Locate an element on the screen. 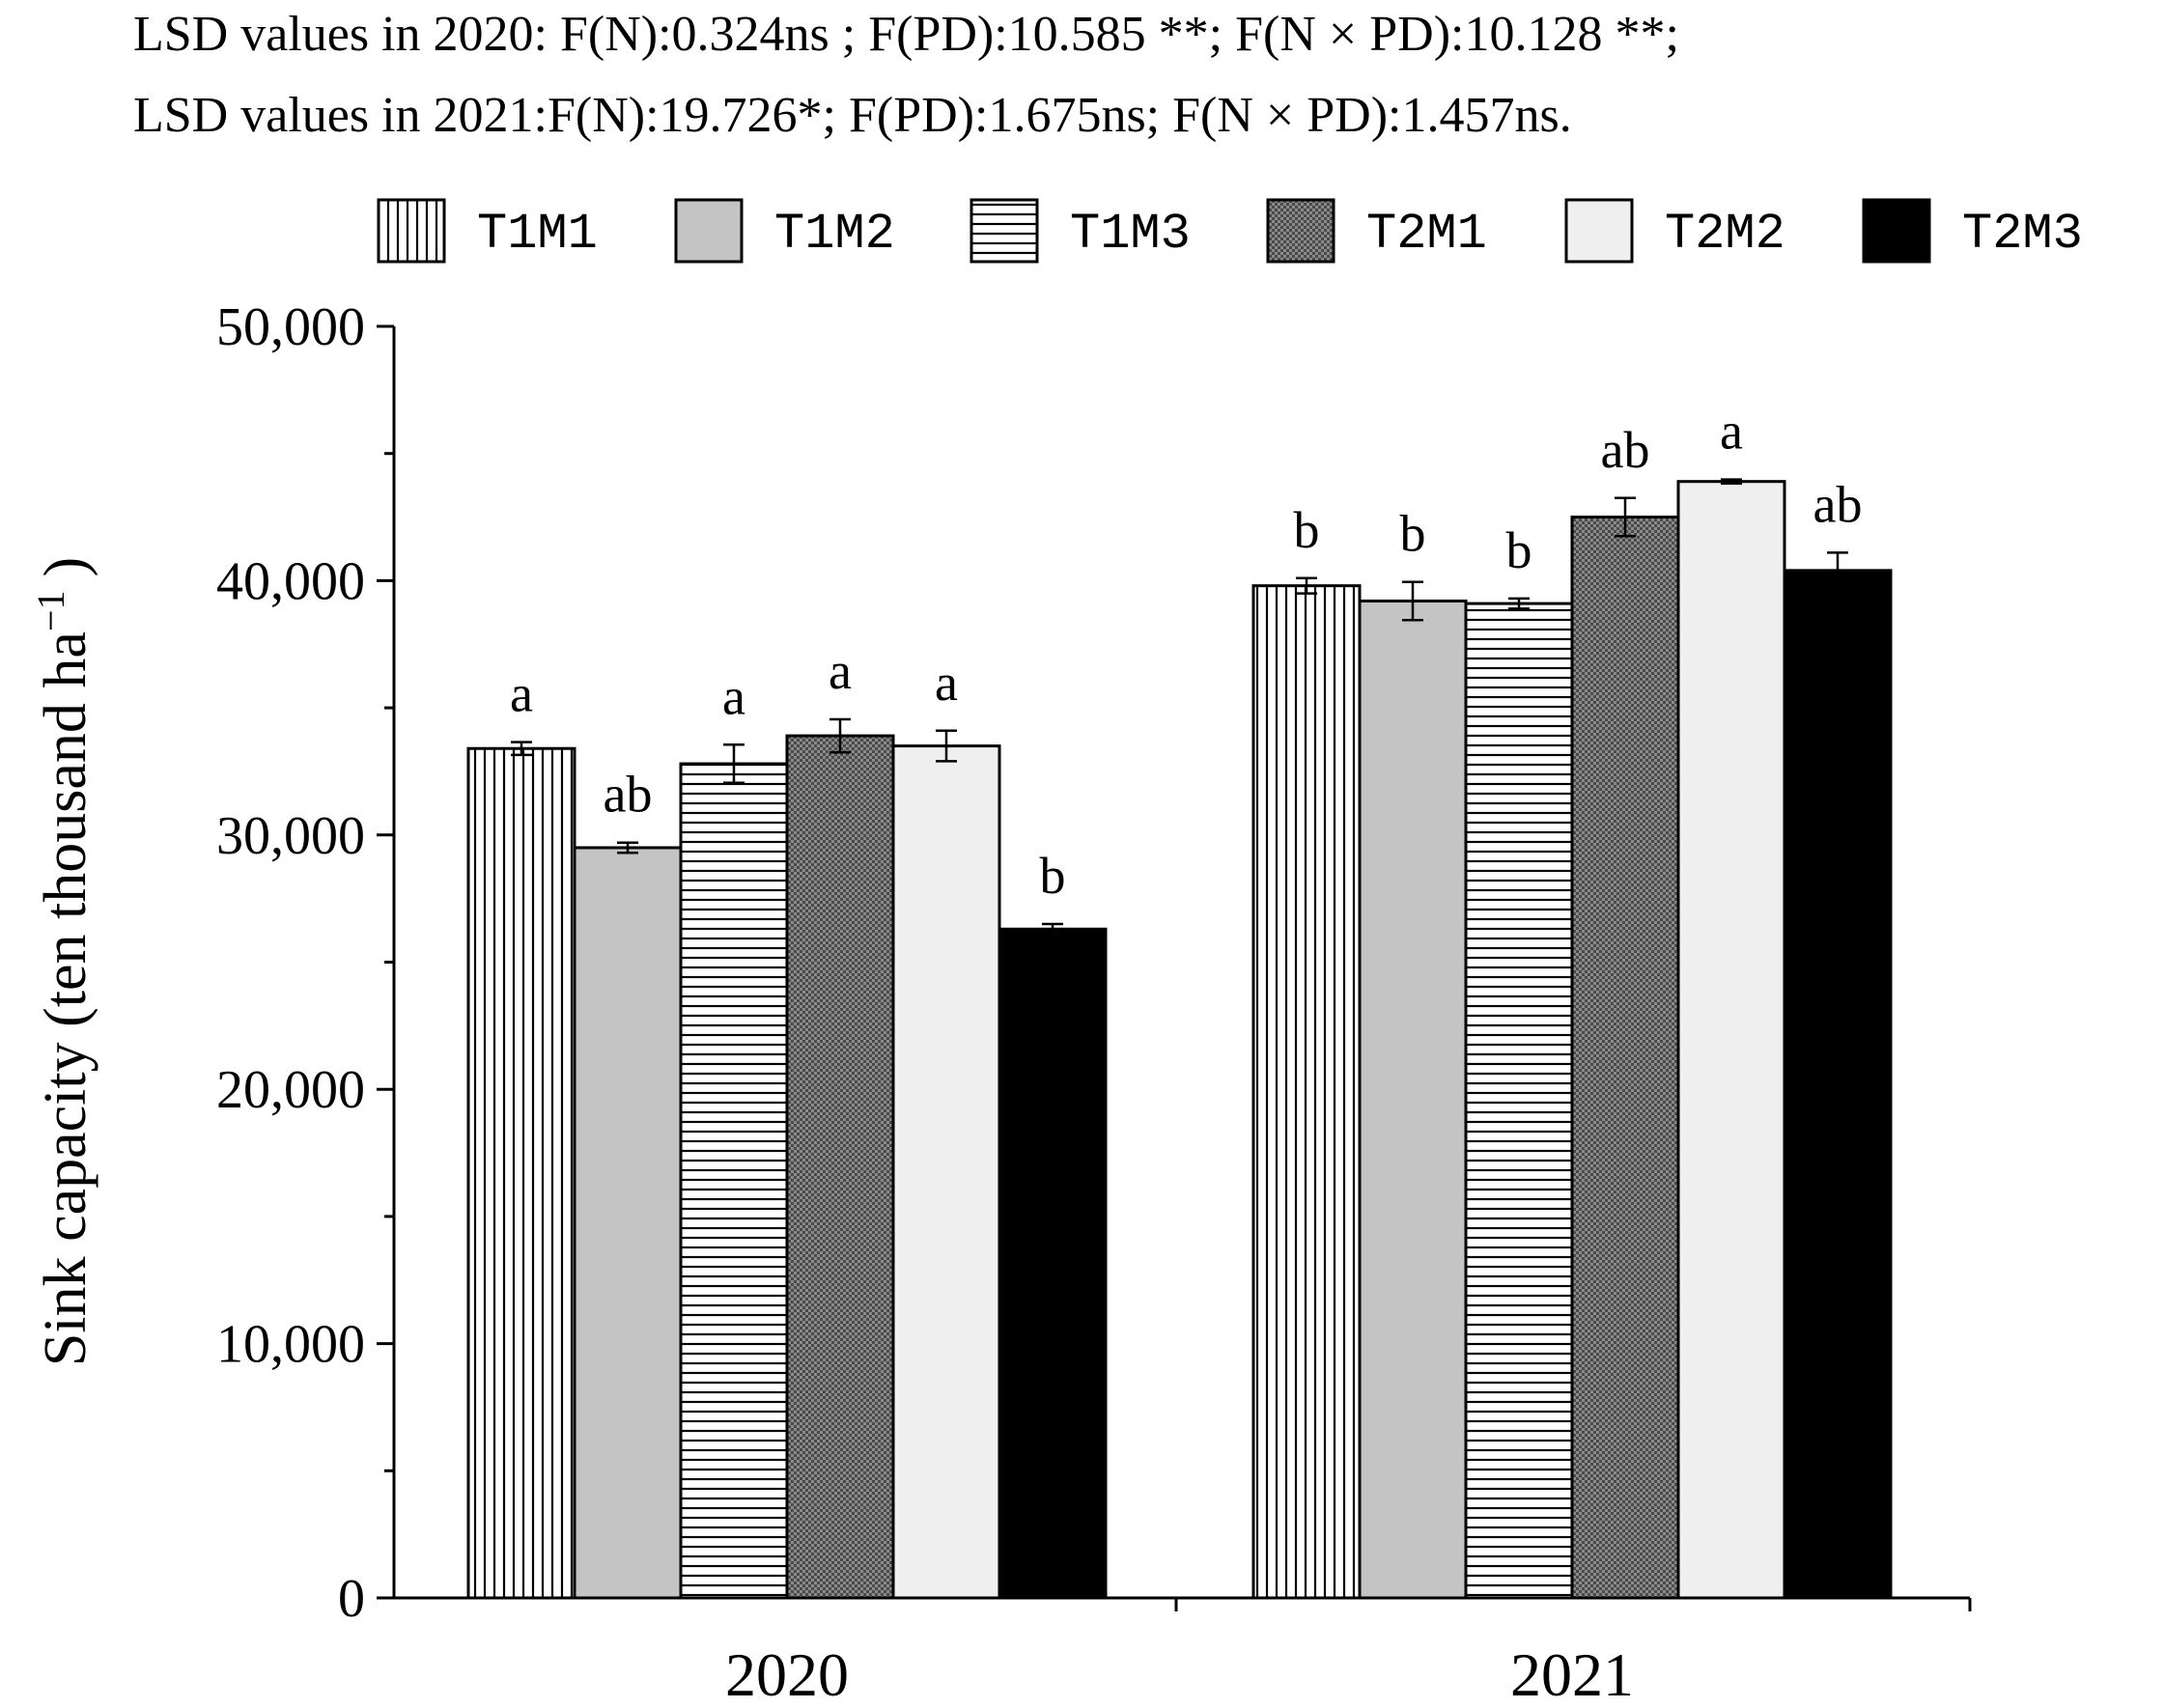 The width and height of the screenshot is (2164, 1708). legend-label: T1M1 is located at coordinates (537, 235).